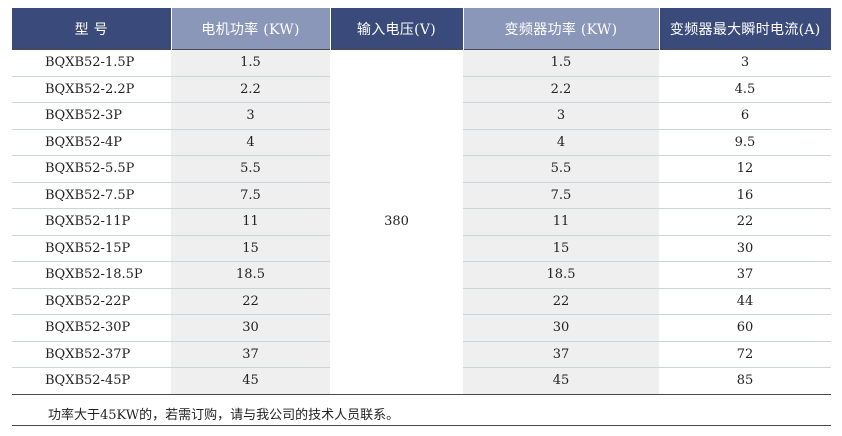 This screenshot has height=436, width=842. What do you see at coordinates (224, 415) in the screenshot?
I see `footnote: 功率大于45KW的，若需订购，请与我公司的技术人员联系。` at bounding box center [224, 415].